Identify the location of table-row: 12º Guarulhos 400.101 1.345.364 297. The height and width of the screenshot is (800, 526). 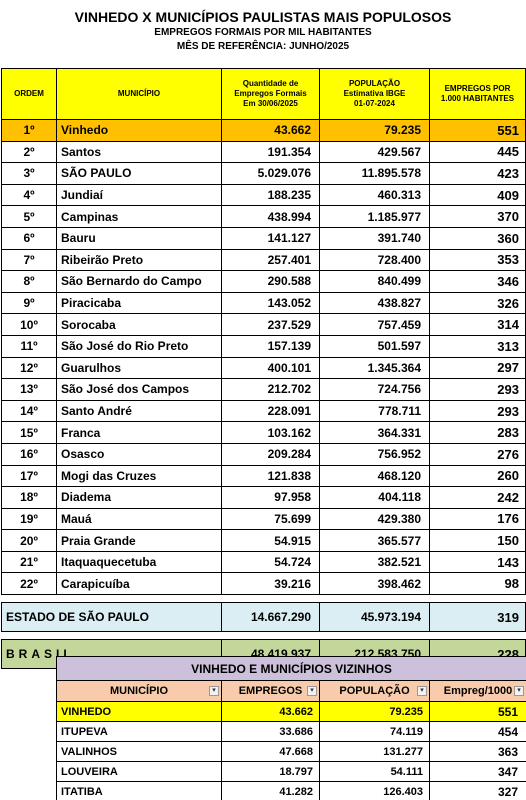
(263, 368).